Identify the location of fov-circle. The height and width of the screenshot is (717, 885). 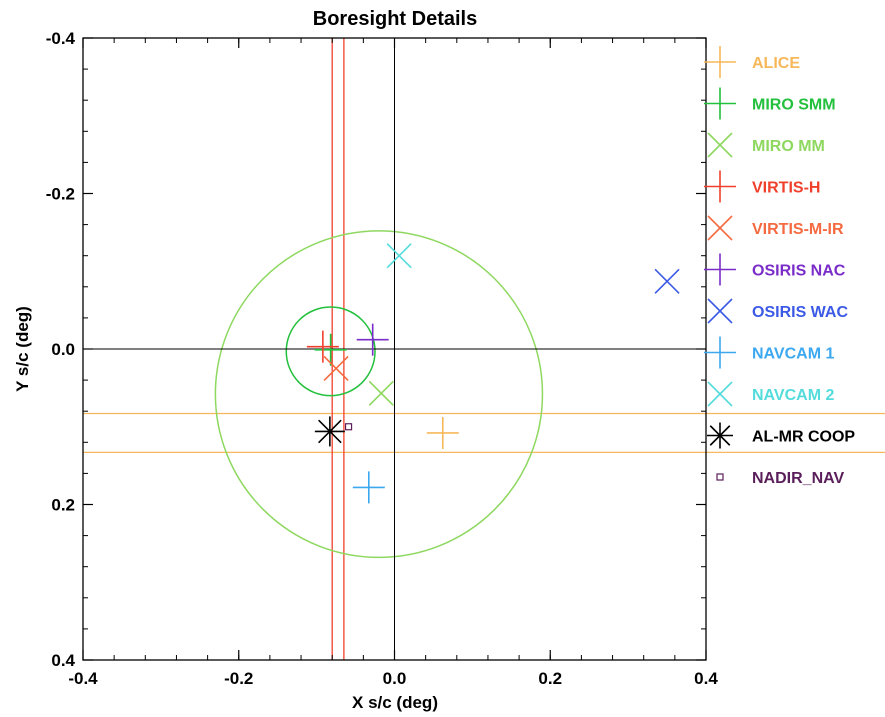
(330, 351).